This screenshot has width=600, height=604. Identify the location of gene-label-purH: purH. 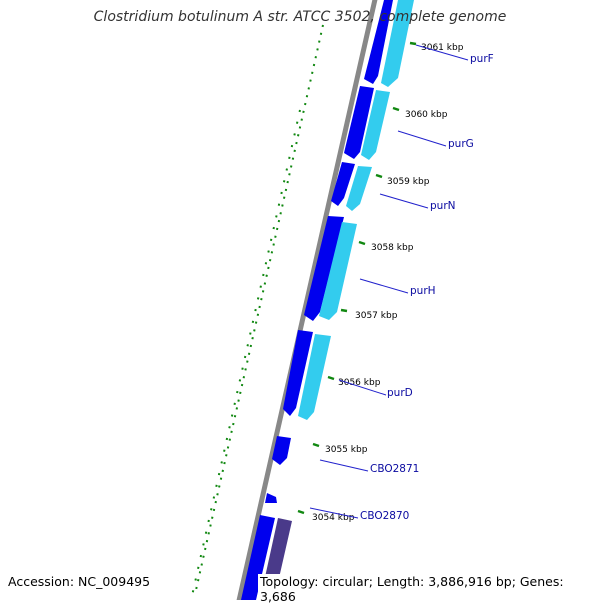
(423, 291).